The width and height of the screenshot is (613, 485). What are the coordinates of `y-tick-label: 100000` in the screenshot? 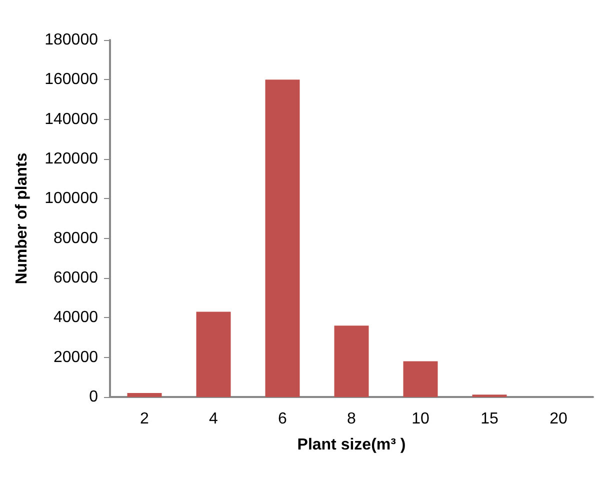 It's located at (71, 199).